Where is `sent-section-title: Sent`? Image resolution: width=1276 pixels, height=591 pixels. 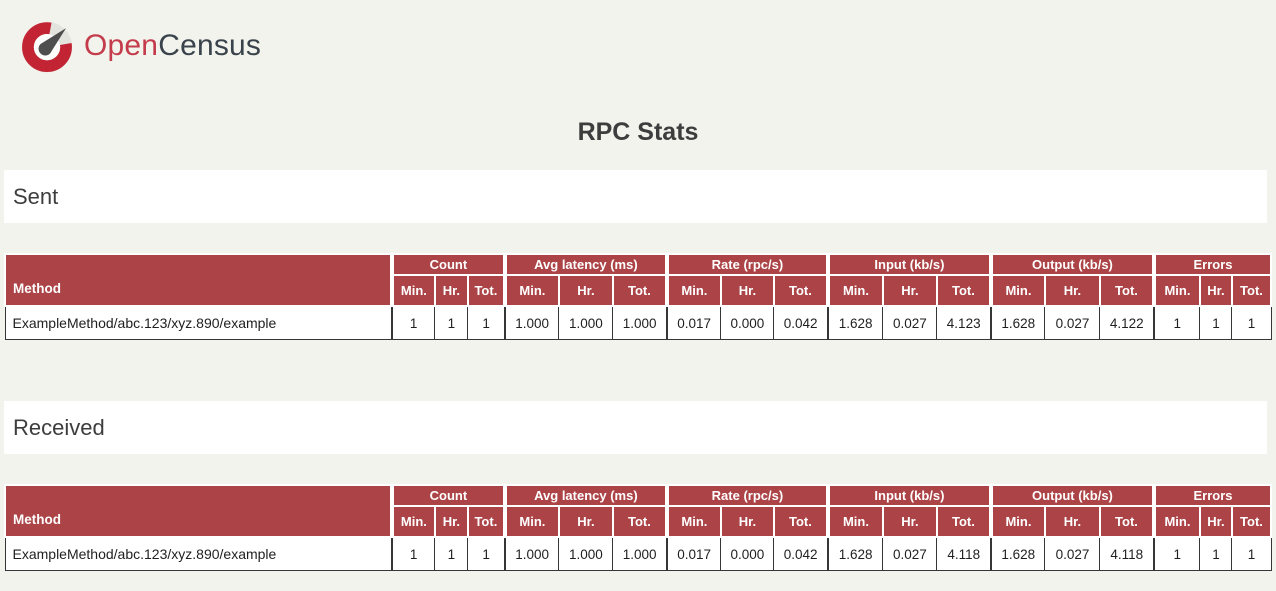
sent-section-title: Sent is located at coordinates (36, 196).